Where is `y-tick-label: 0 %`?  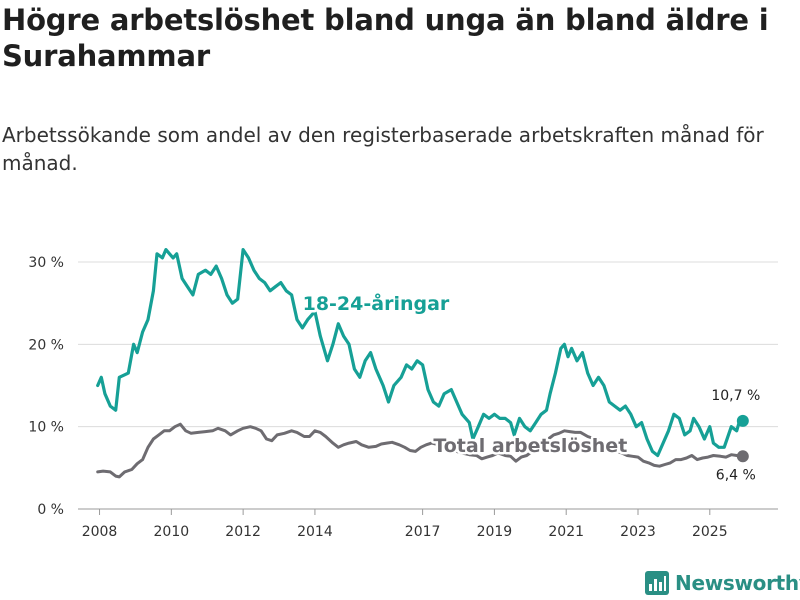
y-tick-label: 0 % is located at coordinates (50, 510).